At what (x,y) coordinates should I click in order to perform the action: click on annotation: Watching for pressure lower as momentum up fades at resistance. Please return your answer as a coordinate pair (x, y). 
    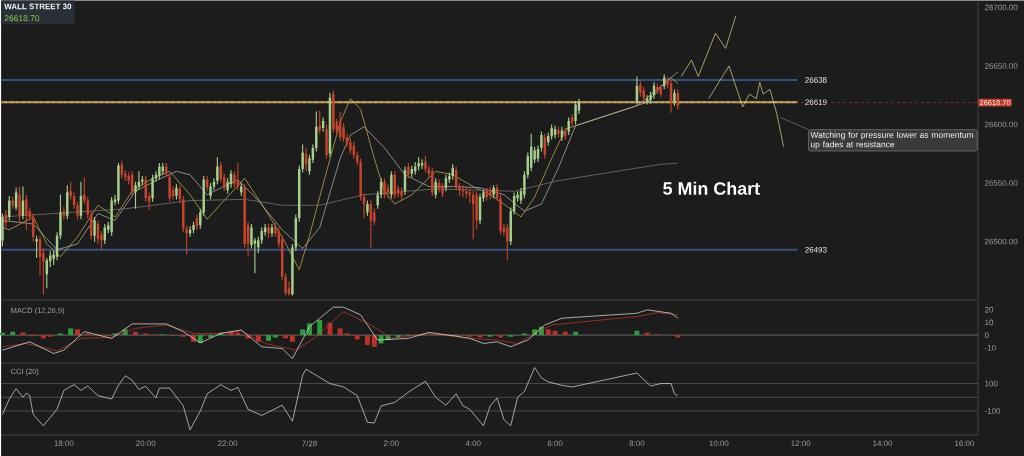
    Looking at the image, I should click on (892, 140).